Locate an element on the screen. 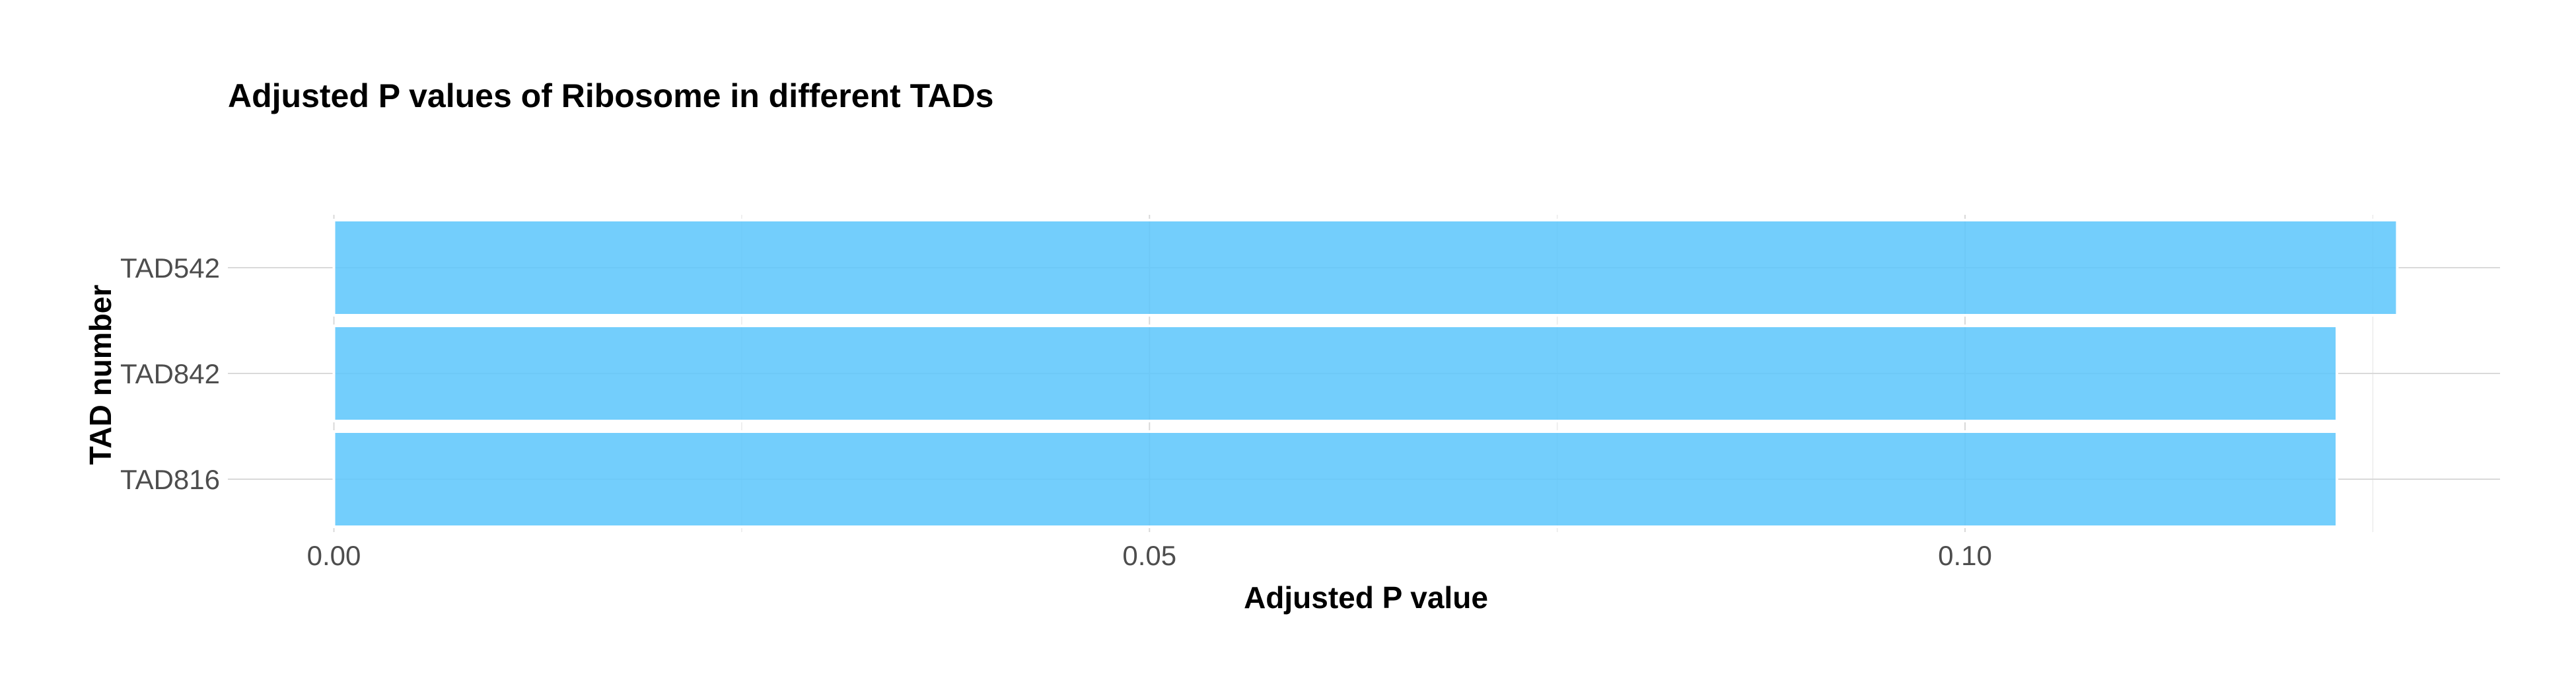  bar-tad816 is located at coordinates (1336, 479).